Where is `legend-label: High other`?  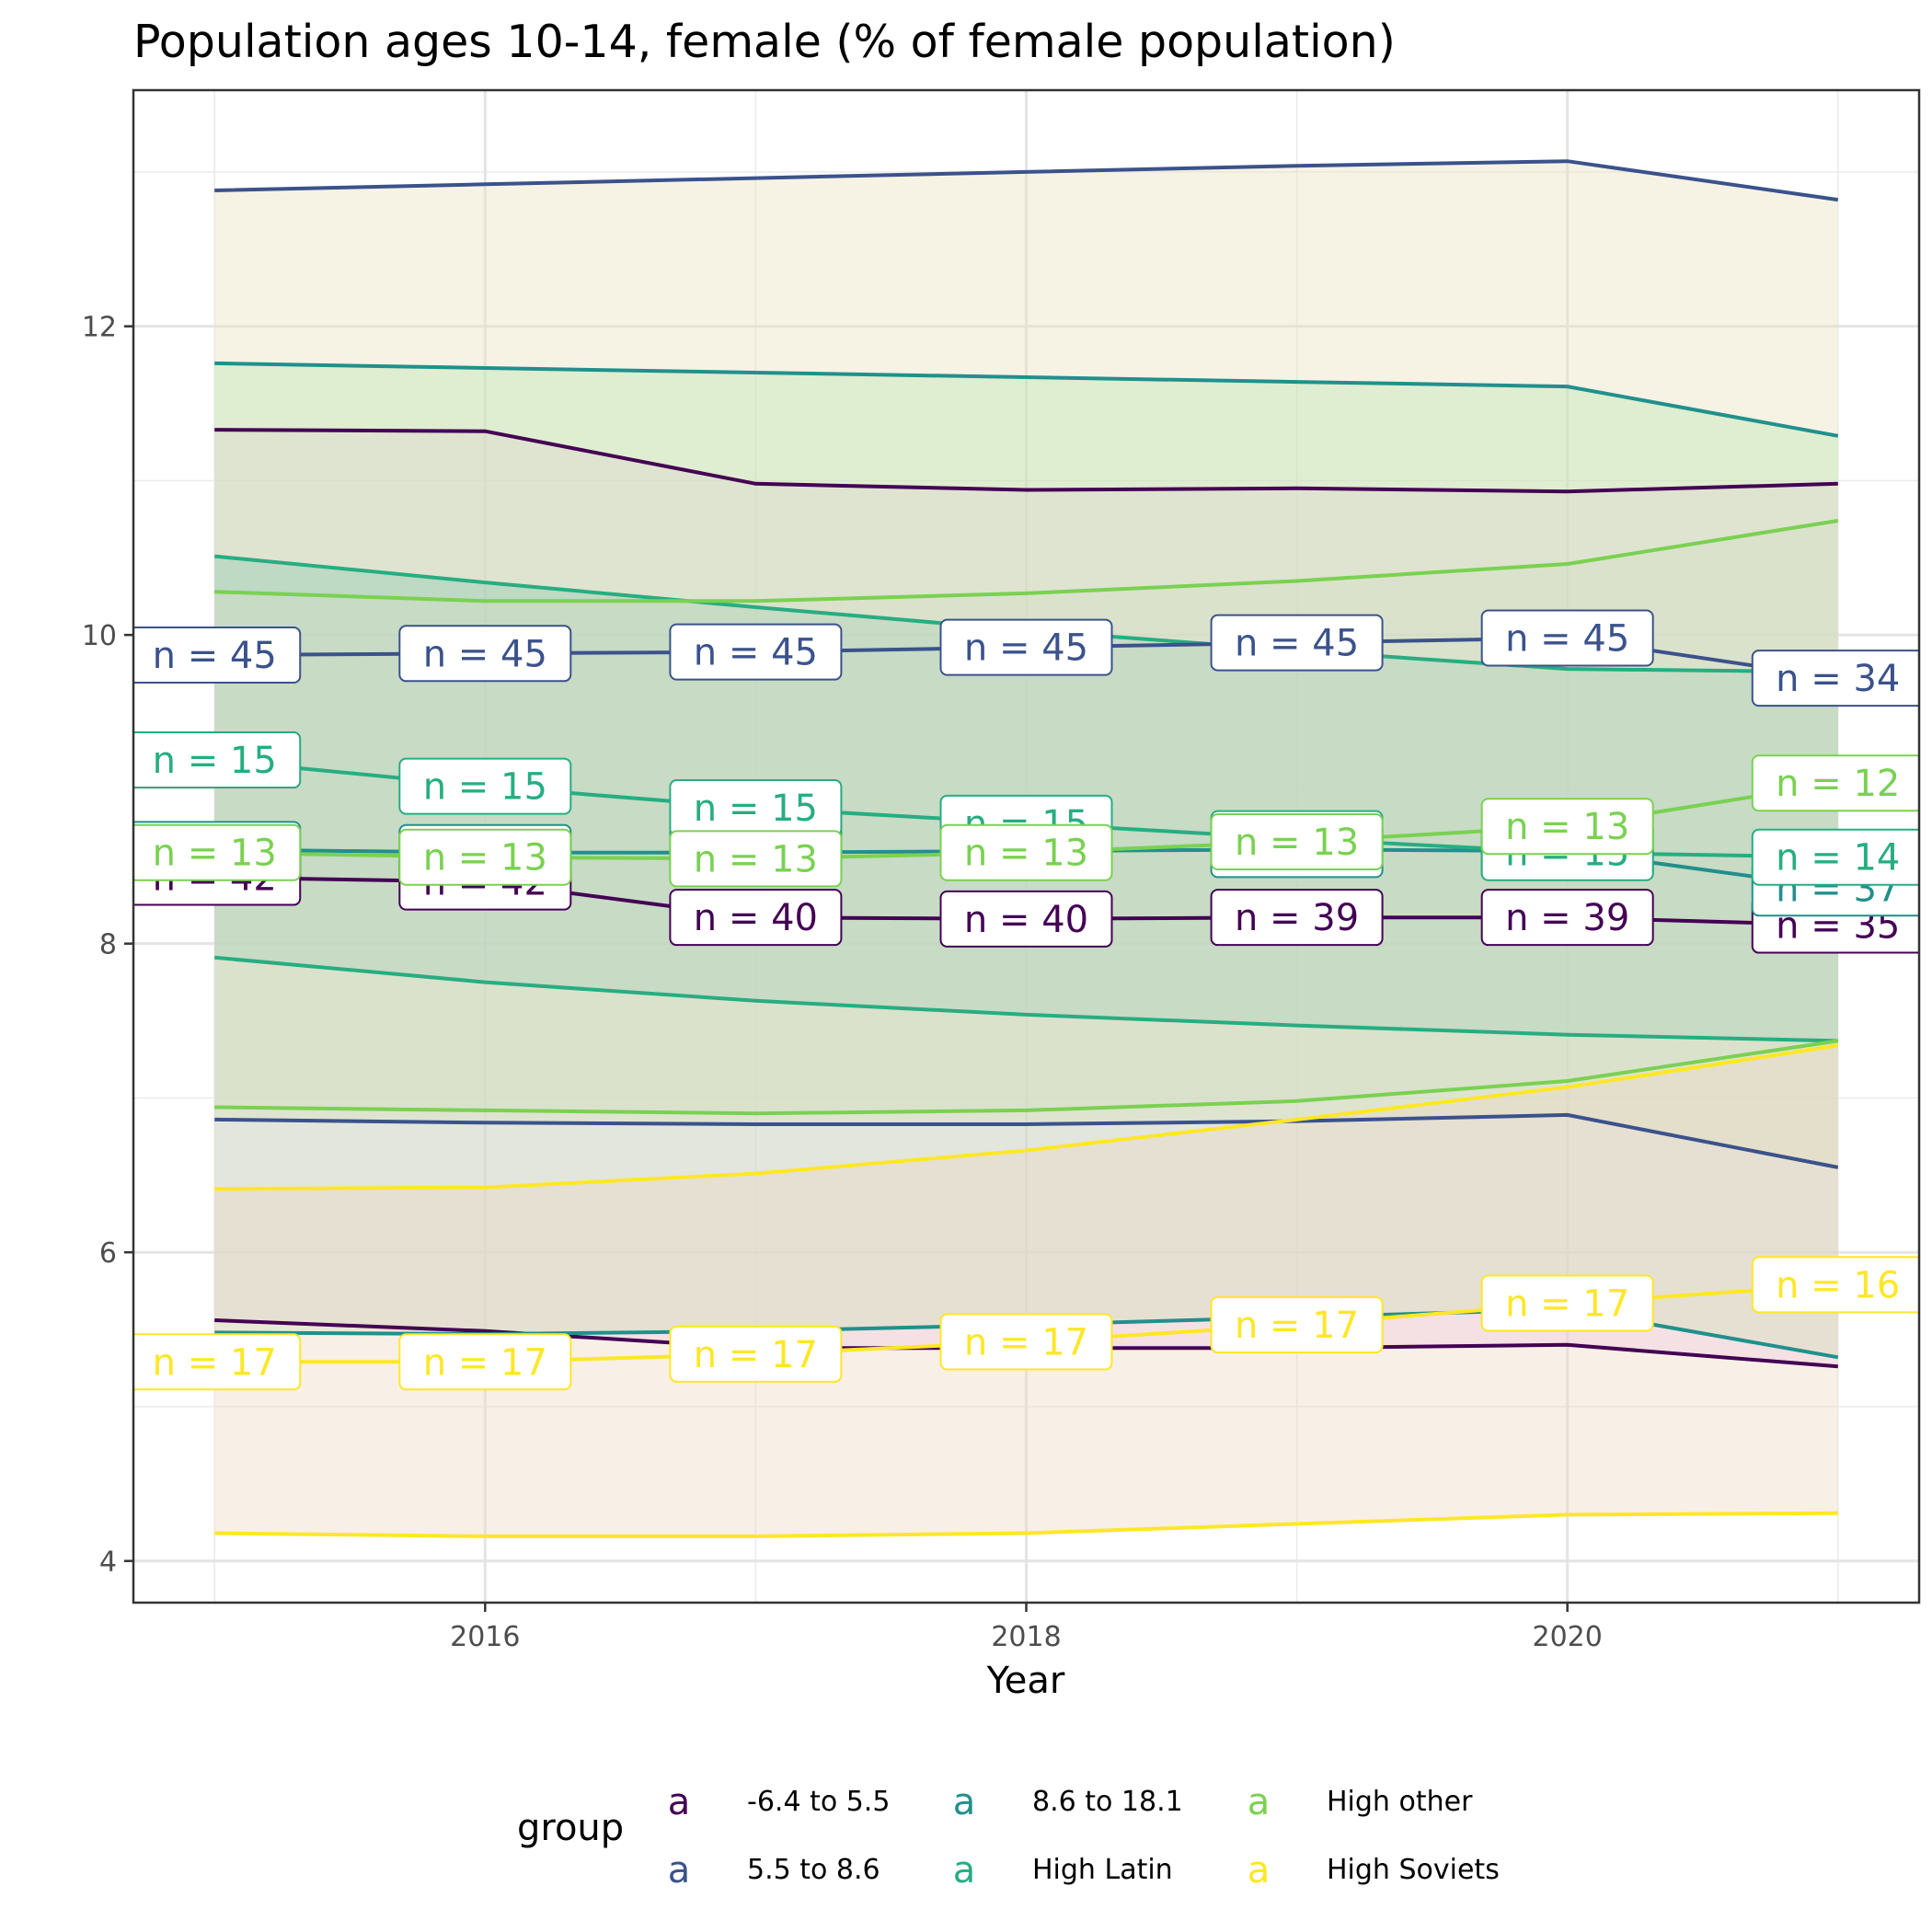
legend-label: High other is located at coordinates (1400, 1802).